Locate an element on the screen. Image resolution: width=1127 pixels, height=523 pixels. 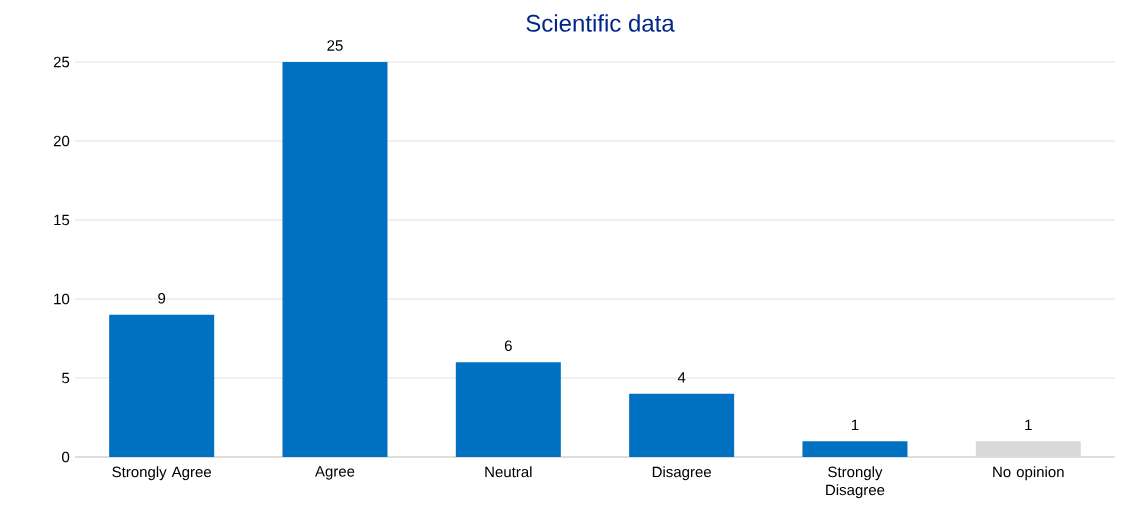
y-tick-label: 25 is located at coordinates (61, 62).